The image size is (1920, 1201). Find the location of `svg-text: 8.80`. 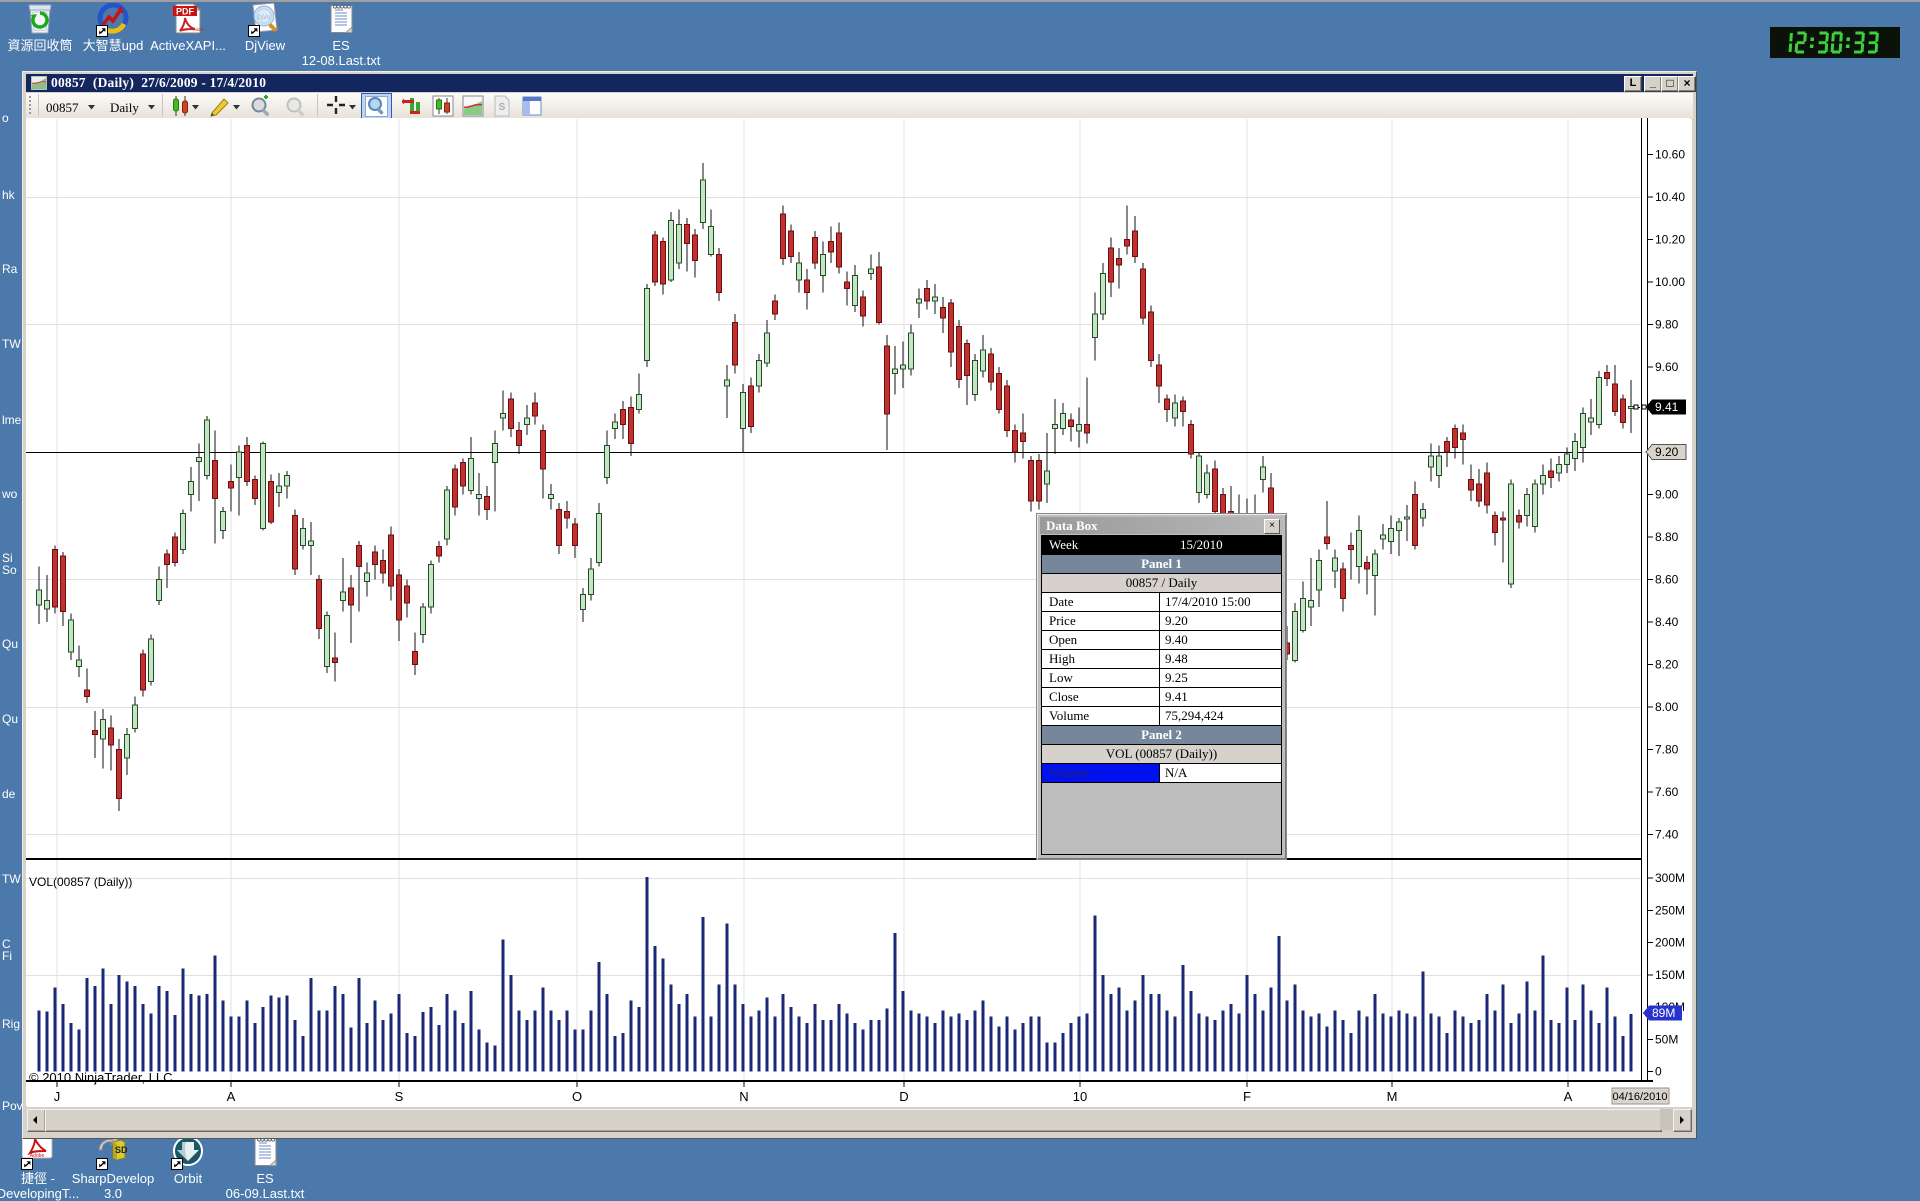

svg-text: 8.80 is located at coordinates (1667, 537).